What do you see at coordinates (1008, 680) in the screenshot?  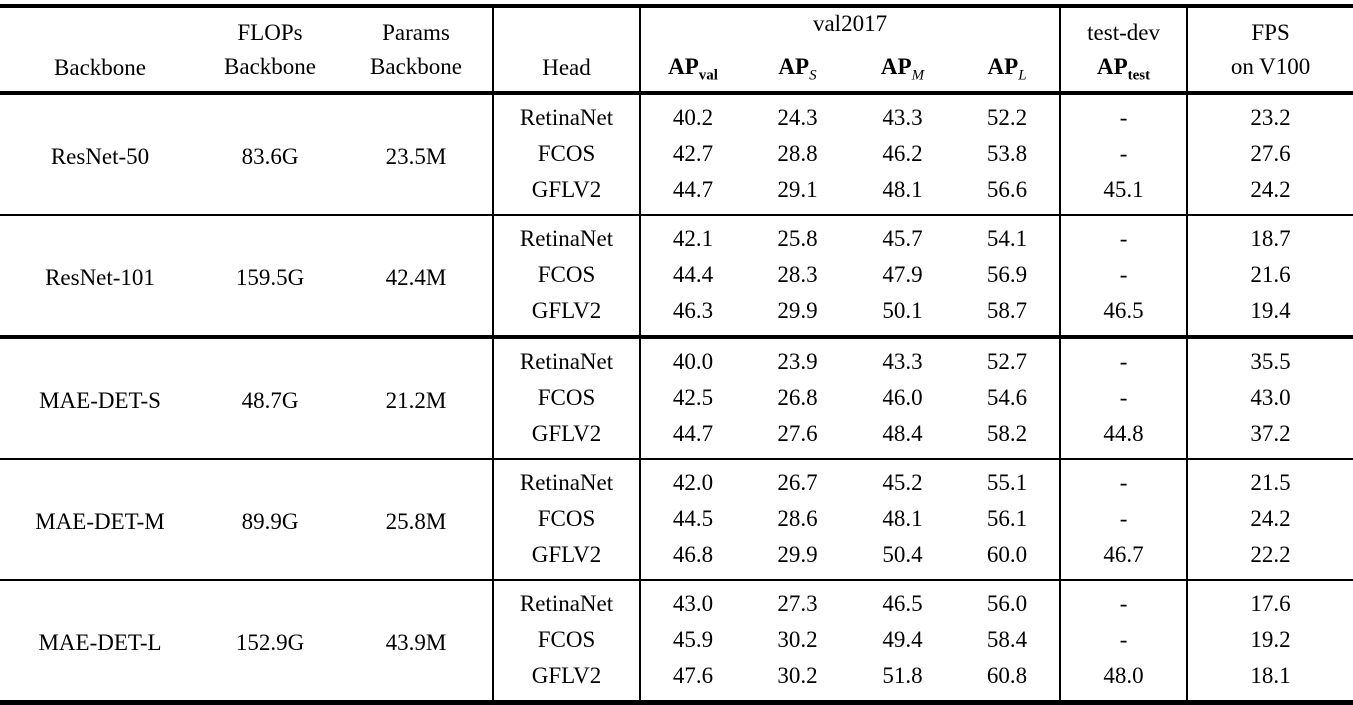 I see `ap-l-cell: 60.8` at bounding box center [1008, 680].